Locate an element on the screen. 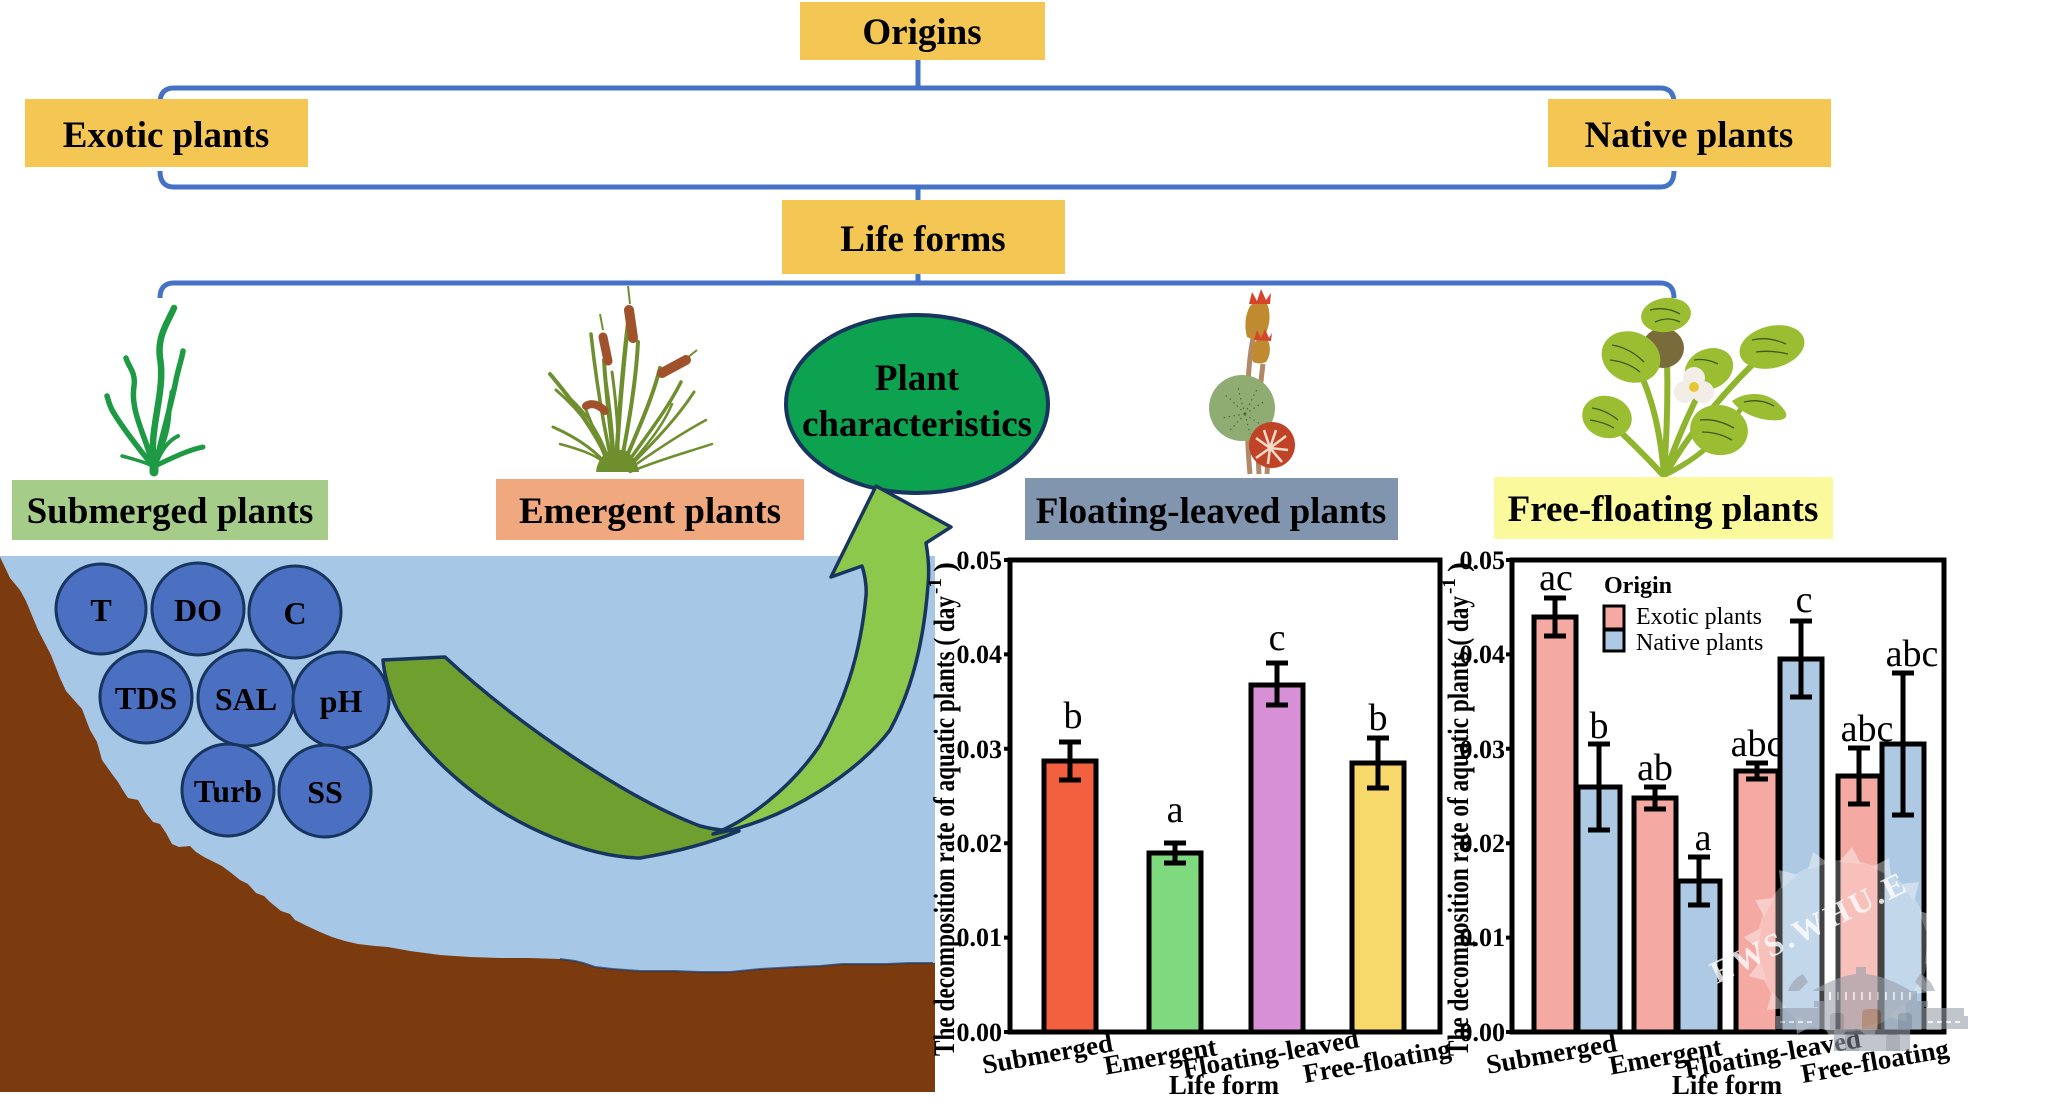 The height and width of the screenshot is (1104, 2048). svg-text: characteristics is located at coordinates (917, 424).